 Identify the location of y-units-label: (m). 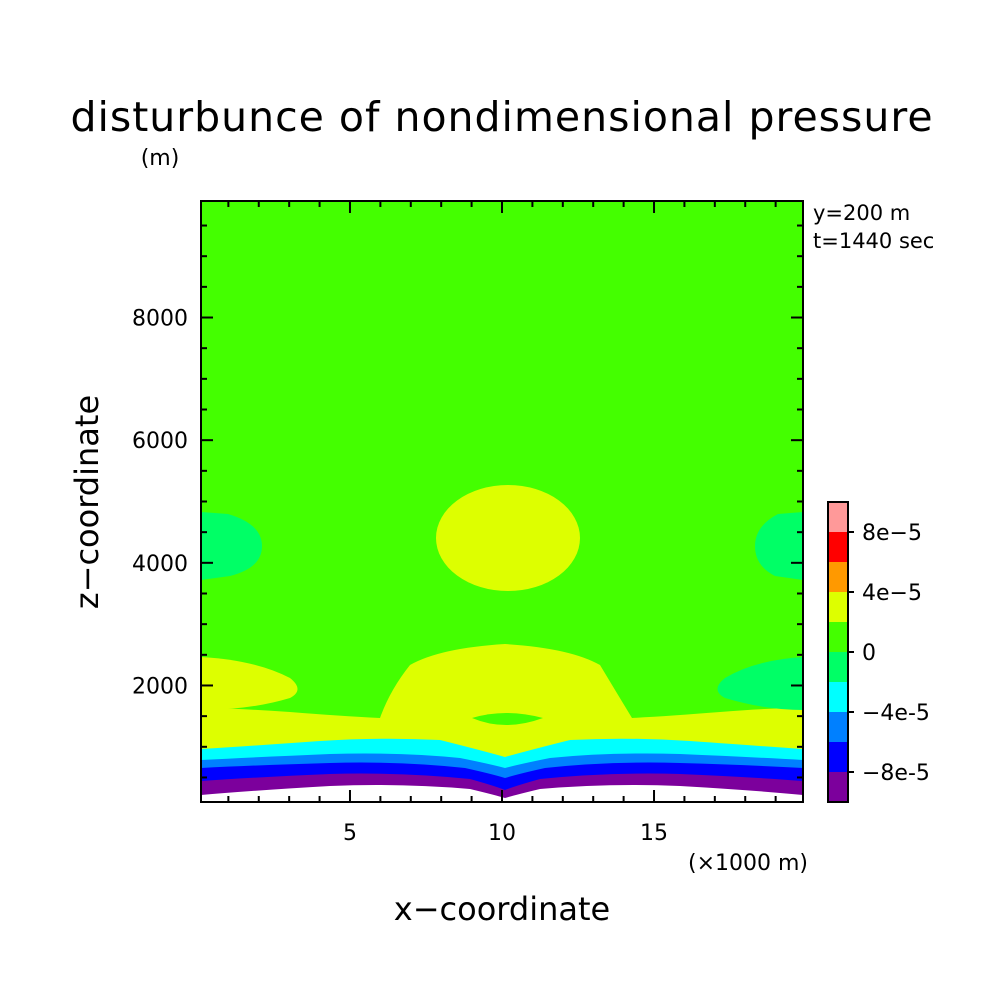
(160, 158).